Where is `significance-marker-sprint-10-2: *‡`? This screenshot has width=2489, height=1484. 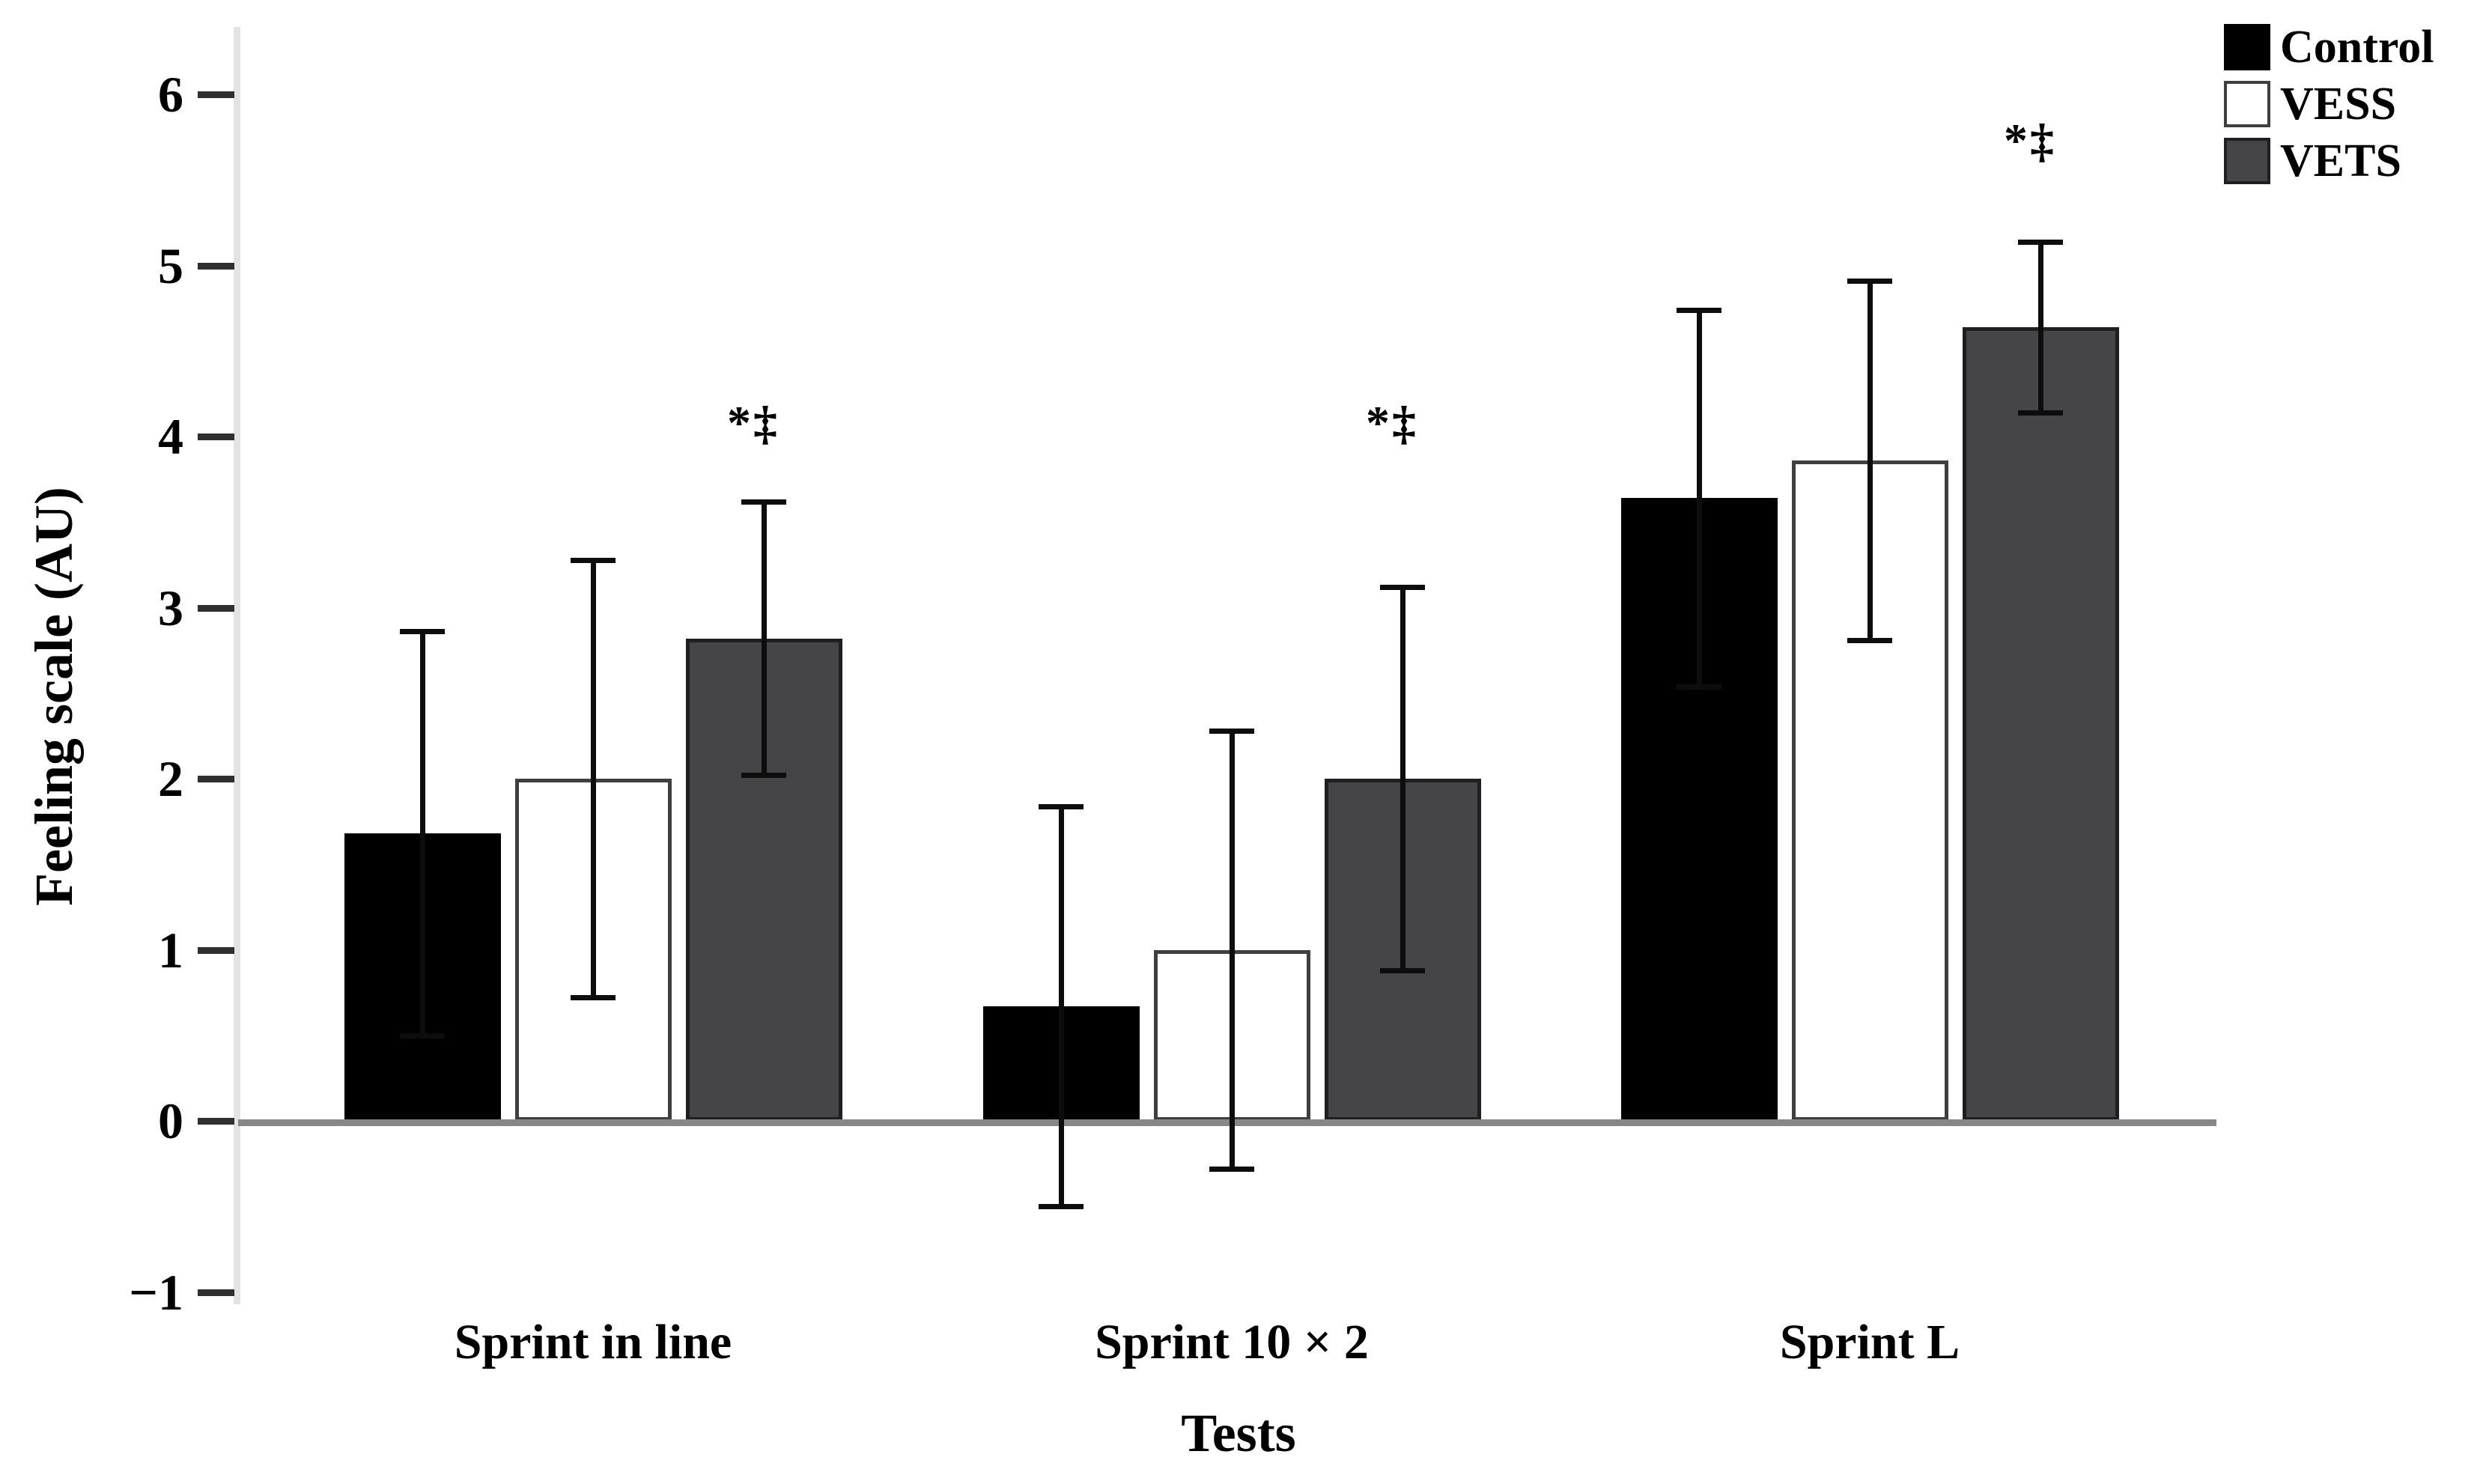 significance-marker-sprint-10-2: *‡ is located at coordinates (1392, 422).